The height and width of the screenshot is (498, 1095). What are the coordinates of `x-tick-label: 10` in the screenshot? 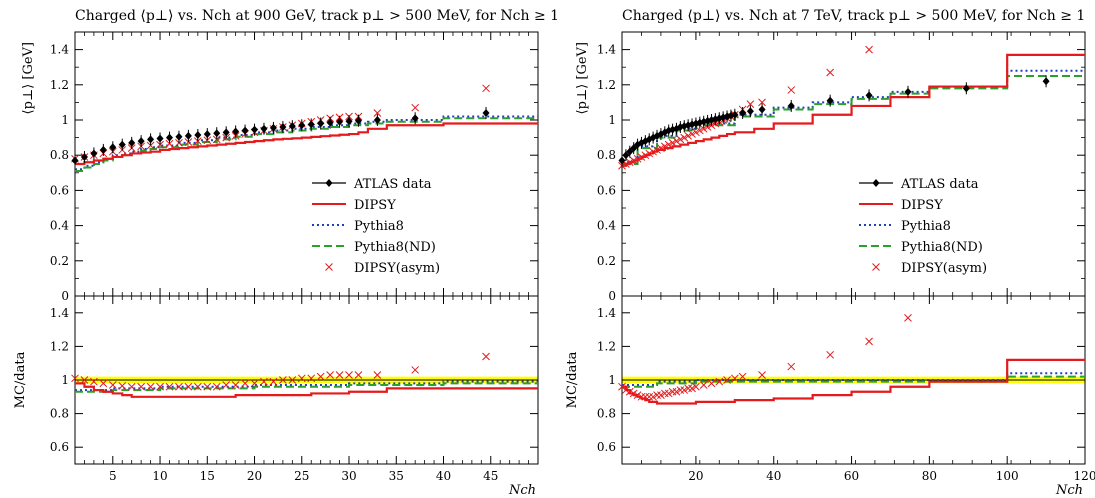 It's located at (159, 476).